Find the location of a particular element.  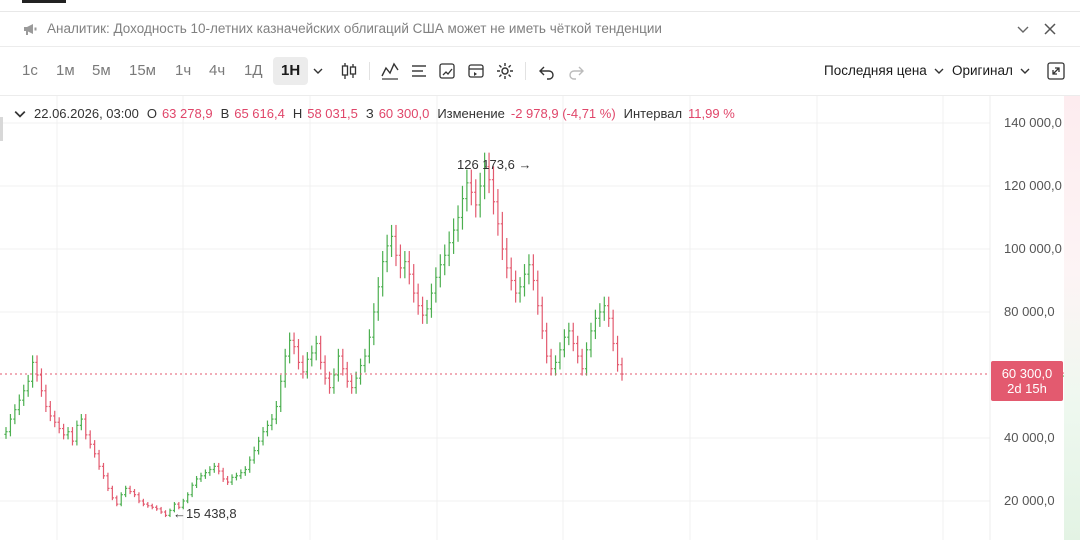

low-annotation-value: 15 438,8 is located at coordinates (211, 513).